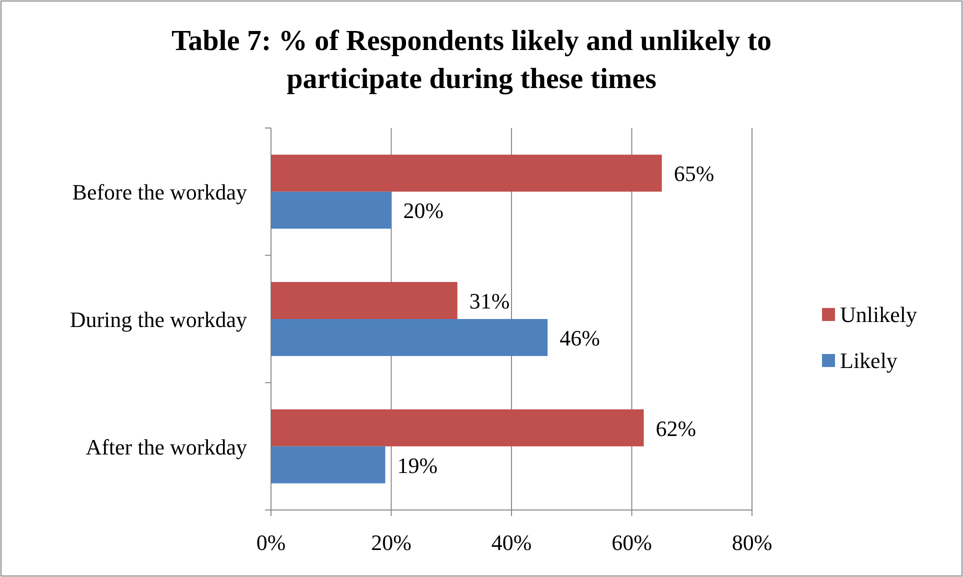 Image resolution: width=963 pixels, height=577 pixels. I want to click on y-tick-label: During the workday, so click(158, 319).